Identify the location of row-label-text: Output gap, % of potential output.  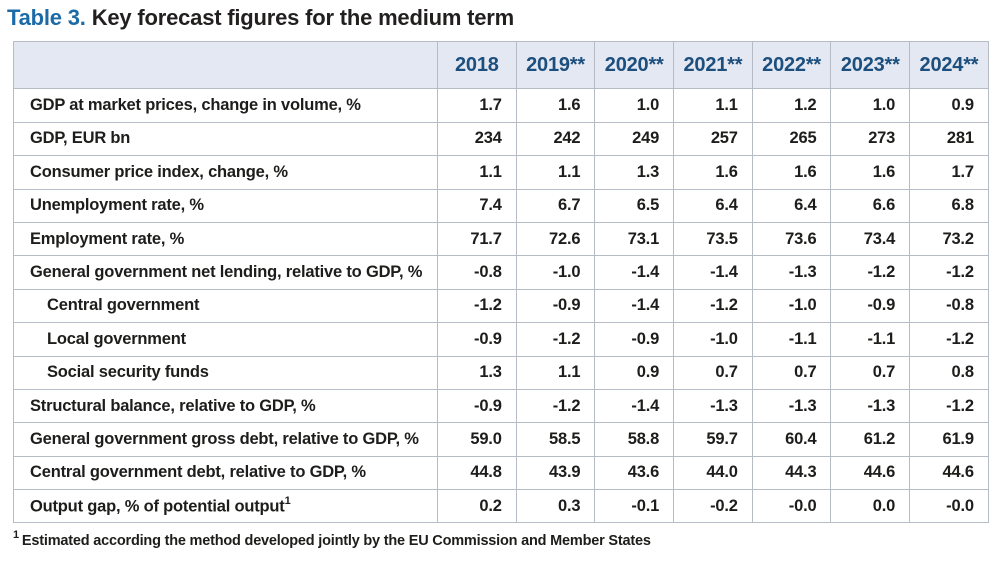
(157, 506).